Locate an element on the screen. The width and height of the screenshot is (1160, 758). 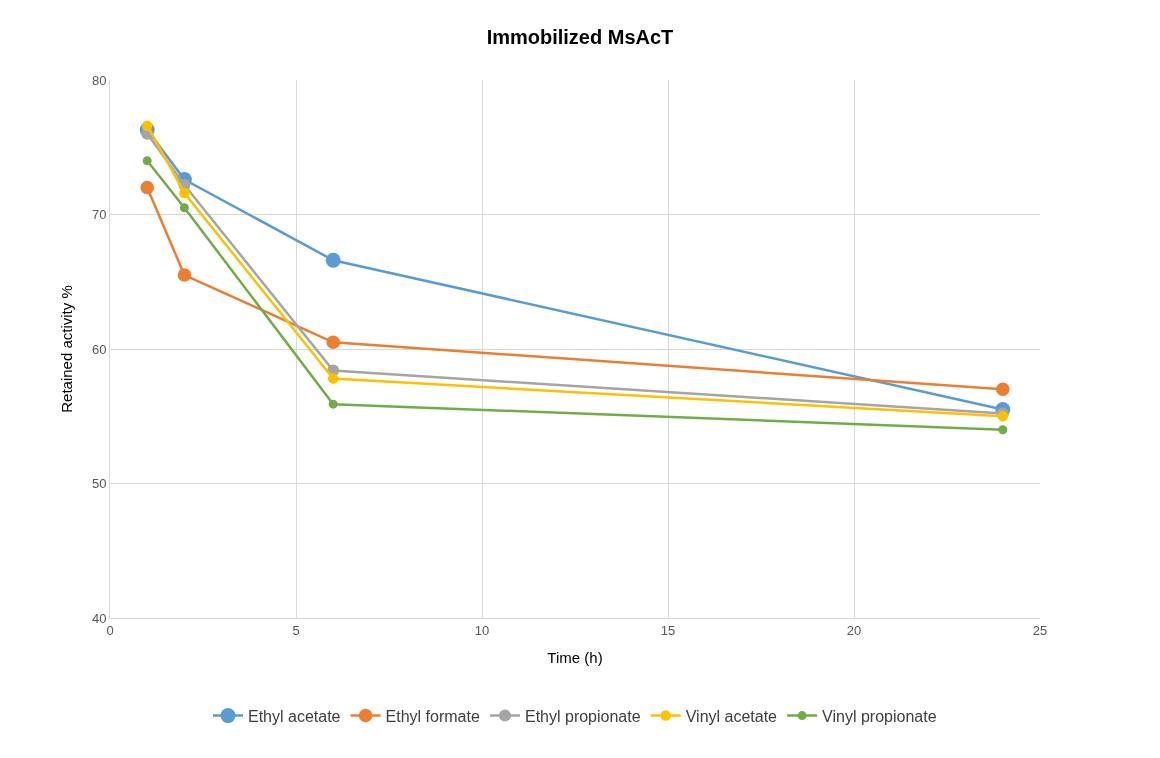
y-tick-label: 40 is located at coordinates (99, 618).